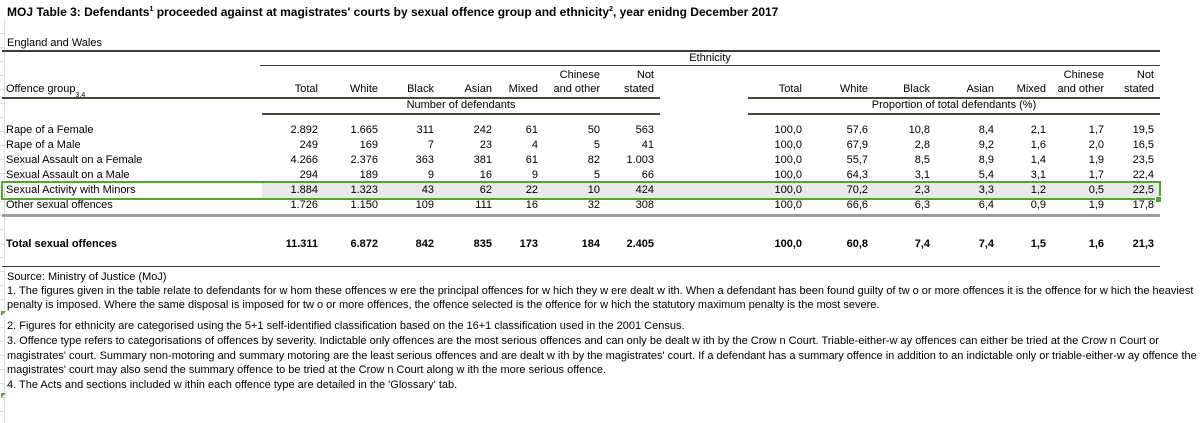  What do you see at coordinates (647, 175) in the screenshot?
I see `count-cell: 66` at bounding box center [647, 175].